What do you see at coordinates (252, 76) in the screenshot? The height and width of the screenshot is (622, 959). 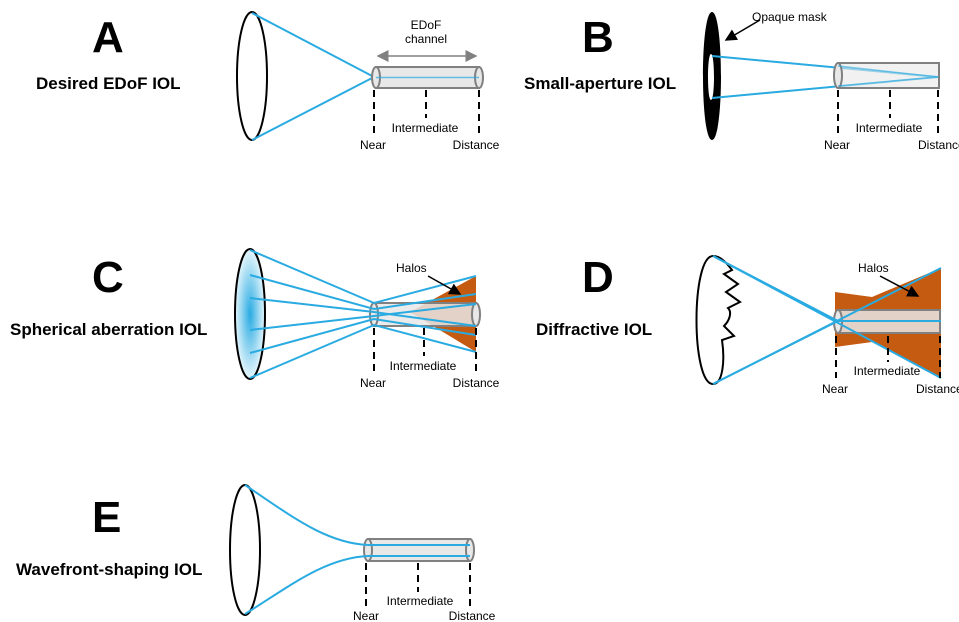 I see `panel-a-lens` at bounding box center [252, 76].